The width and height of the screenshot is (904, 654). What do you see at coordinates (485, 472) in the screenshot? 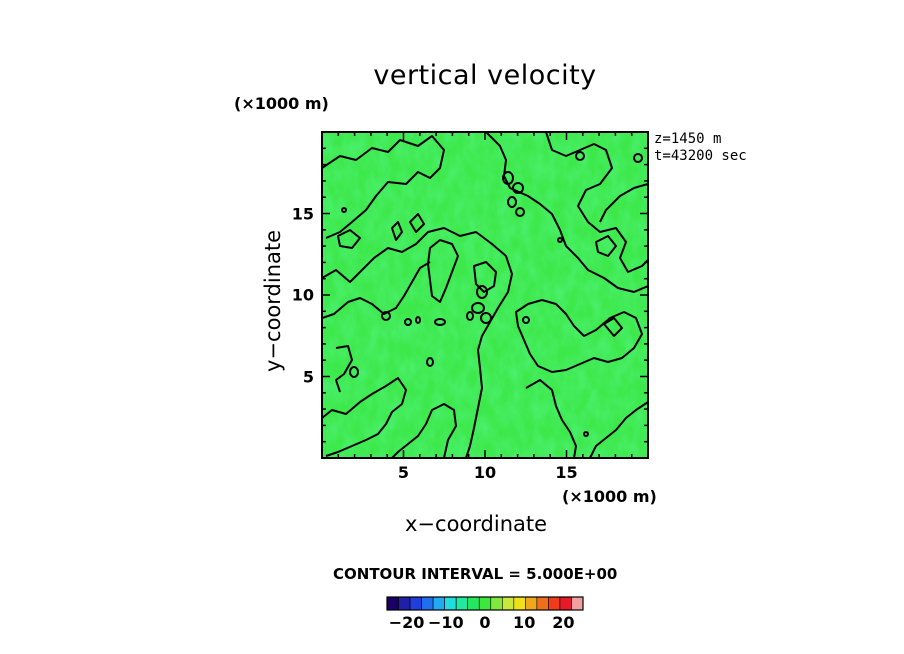
I see `x-tick-label: 10` at bounding box center [485, 472].